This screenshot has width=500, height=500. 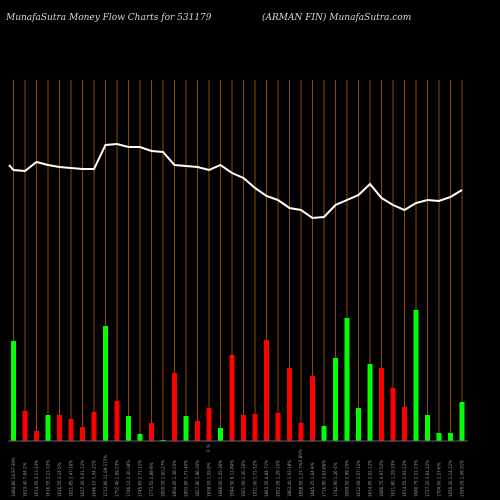 I want to click on x-tick-label: 1911.00 1.71-12%, so click(x=255, y=478).